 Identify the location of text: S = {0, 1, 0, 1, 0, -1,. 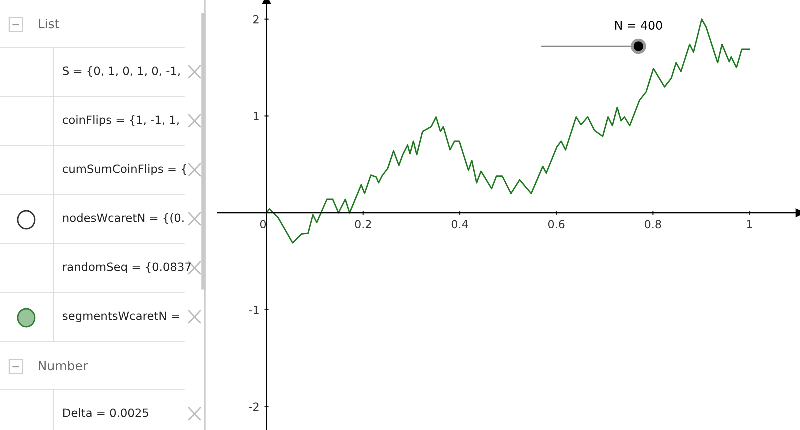
(121, 71).